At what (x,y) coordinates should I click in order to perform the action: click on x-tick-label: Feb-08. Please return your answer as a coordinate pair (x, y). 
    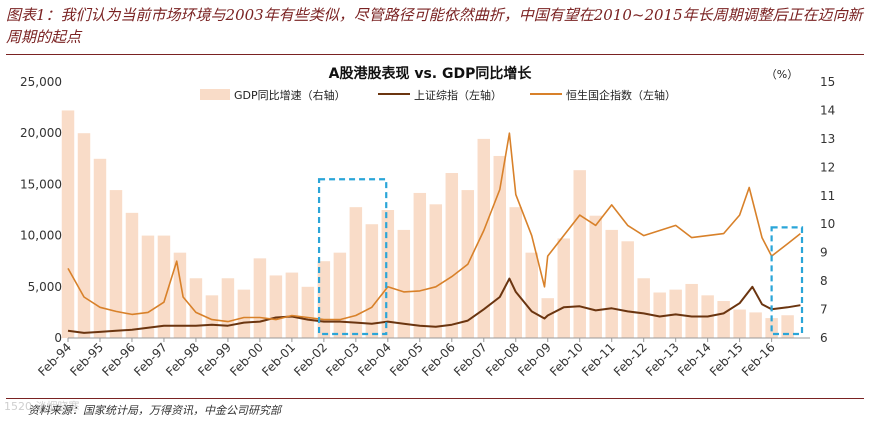
    Looking at the image, I should click on (502, 359).